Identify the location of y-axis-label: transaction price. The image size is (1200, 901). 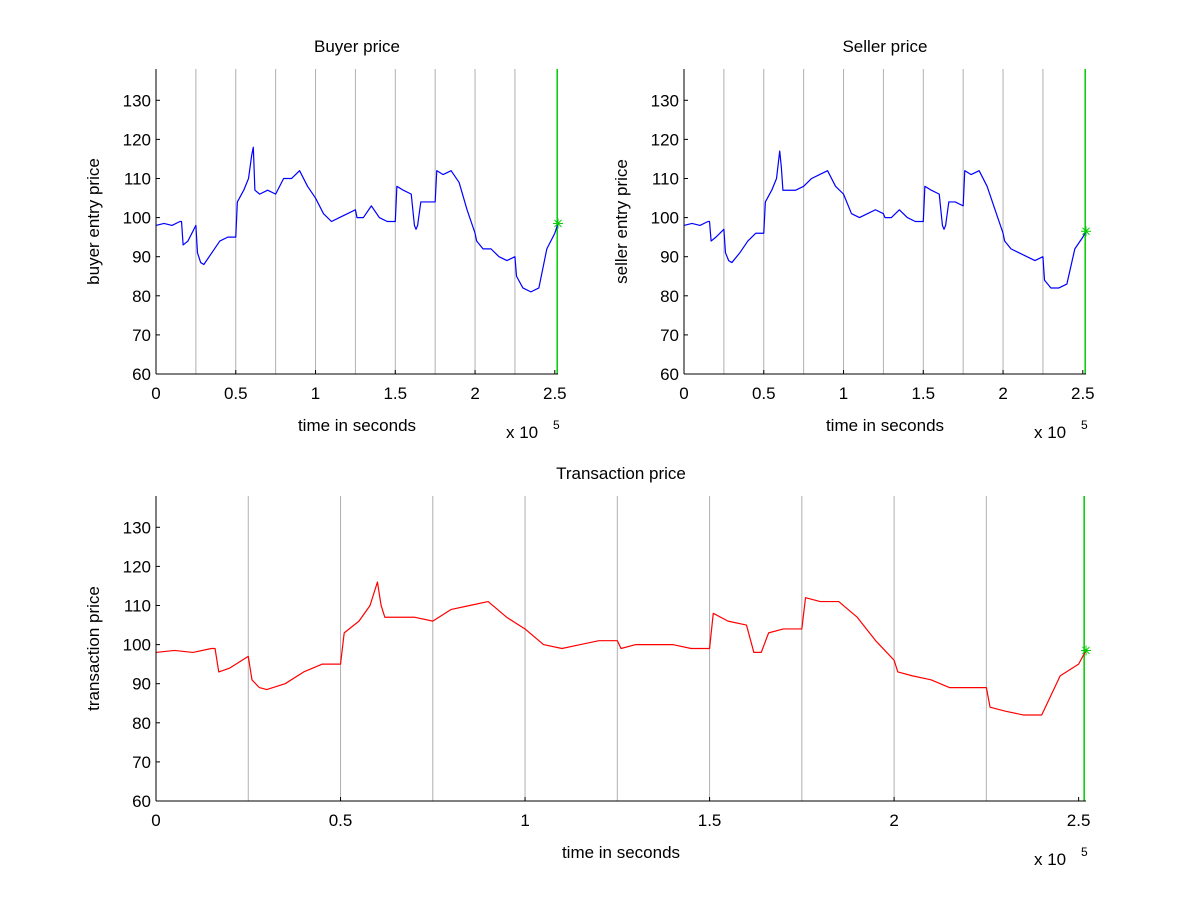
(93, 648).